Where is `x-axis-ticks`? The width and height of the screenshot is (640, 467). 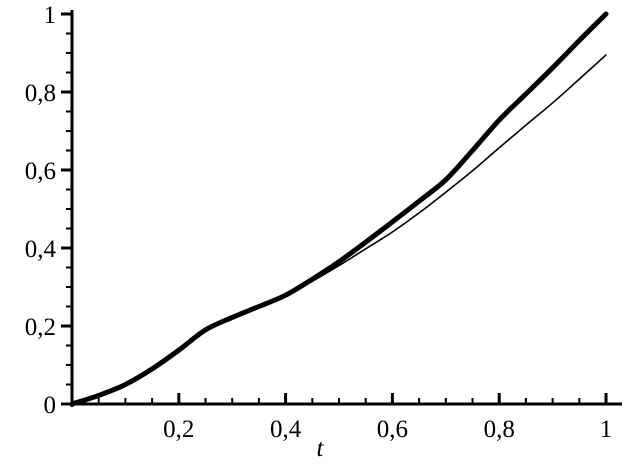 x-axis-ticks is located at coordinates (339, 398).